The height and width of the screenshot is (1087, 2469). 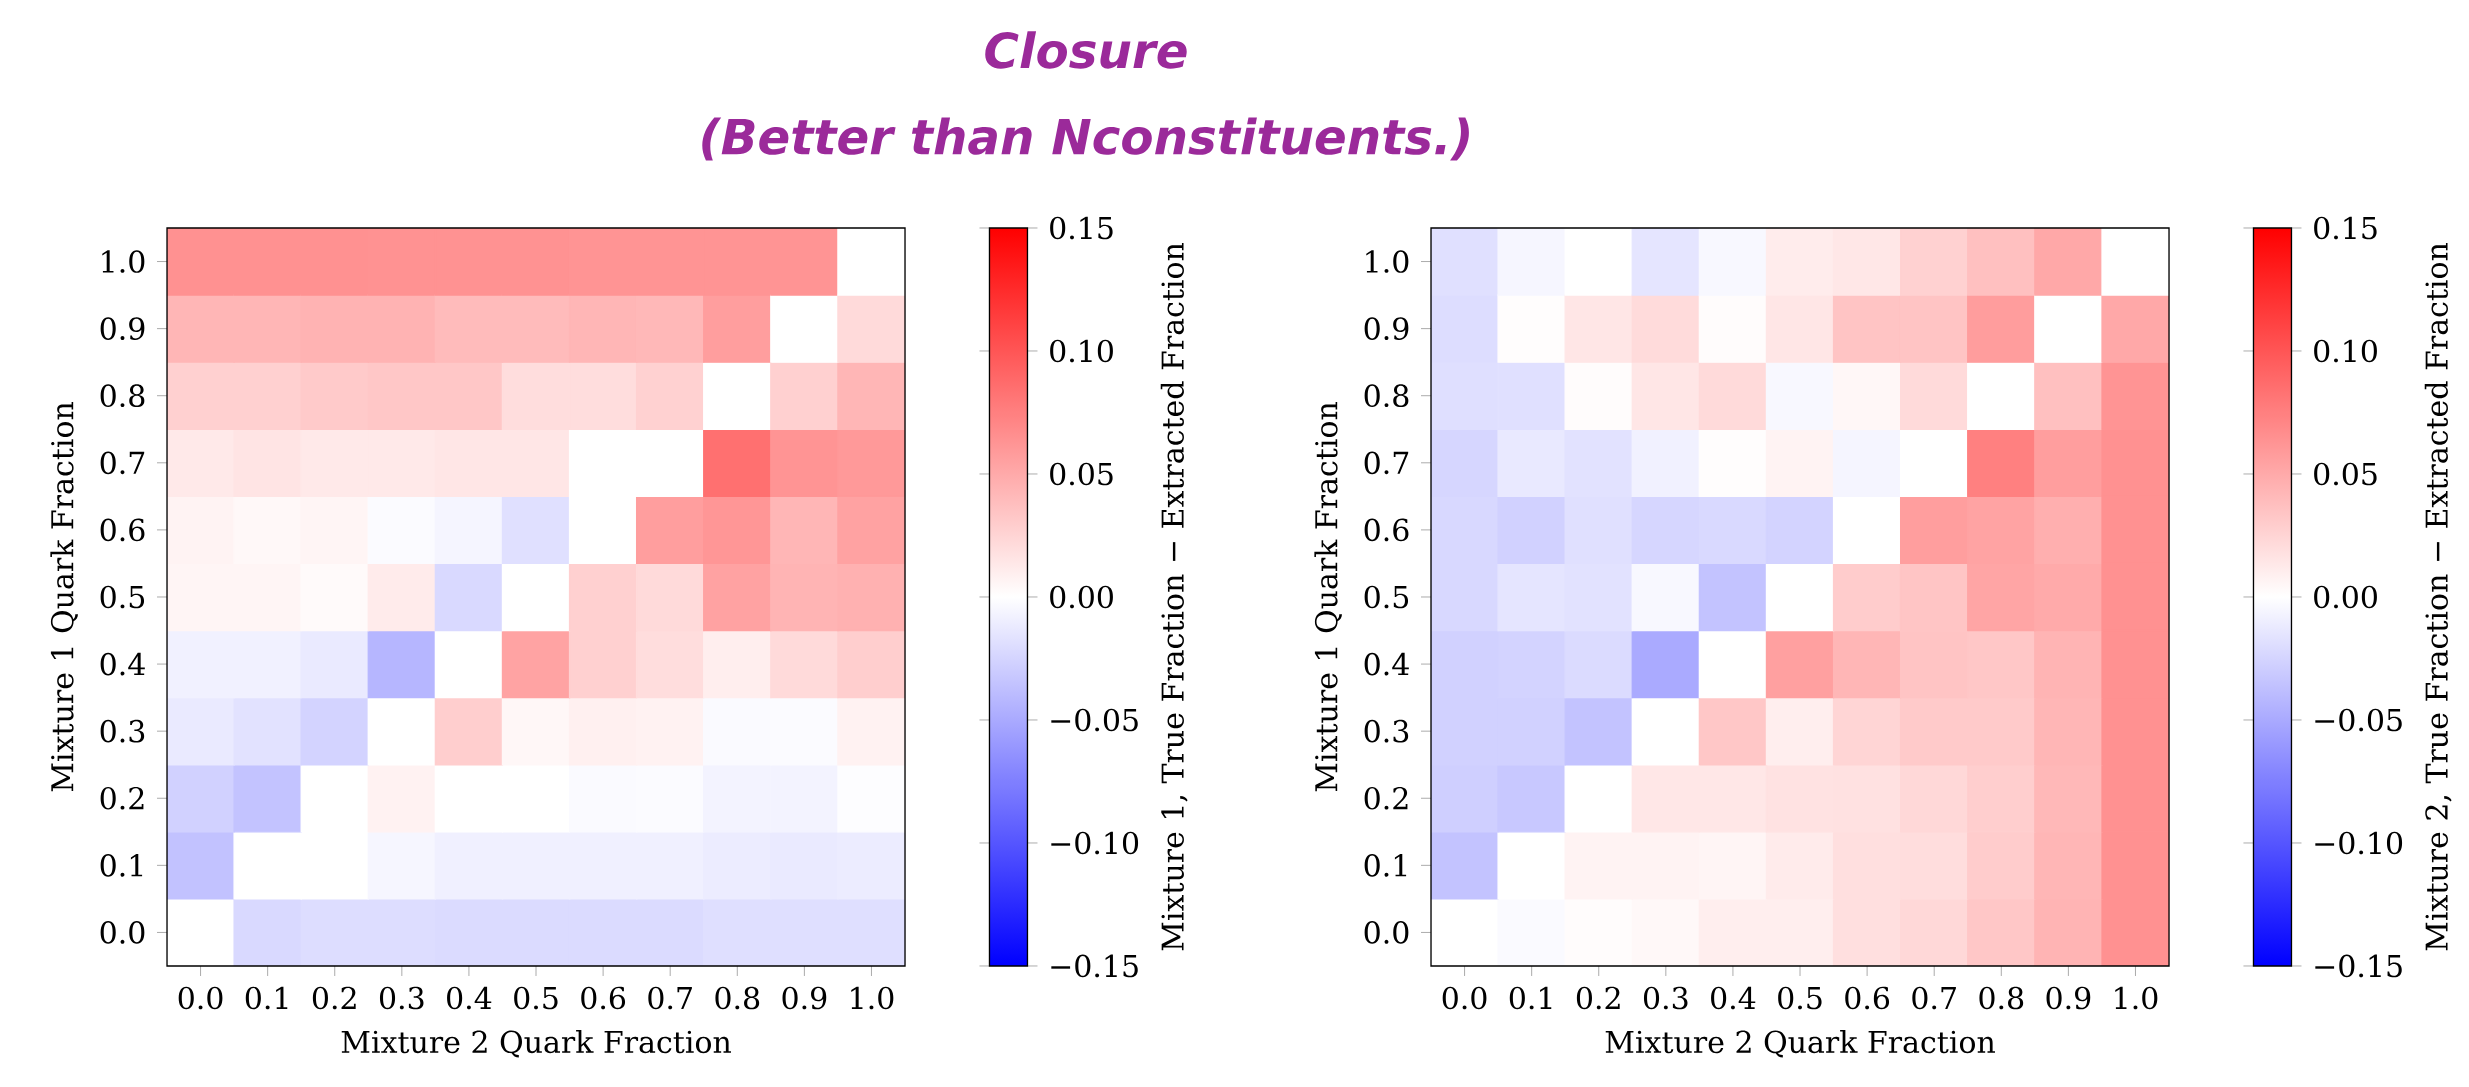 What do you see at coordinates (1174, 596) in the screenshot?
I see `color-bar-title: Mixture 1, True Fraction − Extracted Fraction` at bounding box center [1174, 596].